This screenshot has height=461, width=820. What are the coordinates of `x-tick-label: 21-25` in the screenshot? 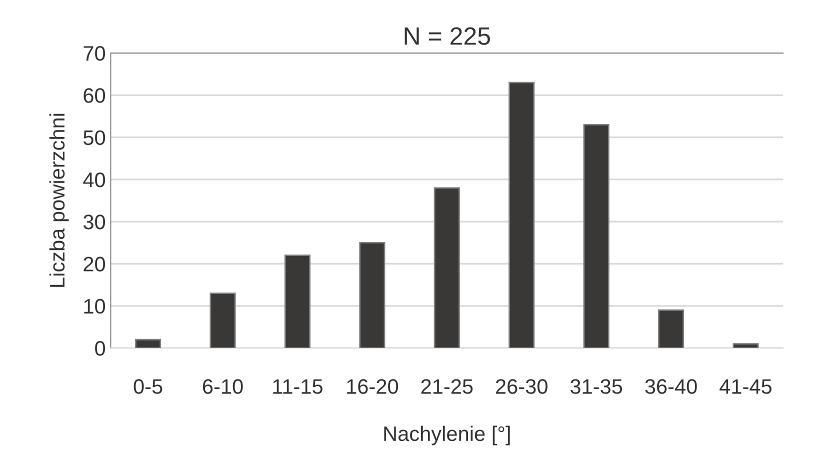 It's located at (447, 386).